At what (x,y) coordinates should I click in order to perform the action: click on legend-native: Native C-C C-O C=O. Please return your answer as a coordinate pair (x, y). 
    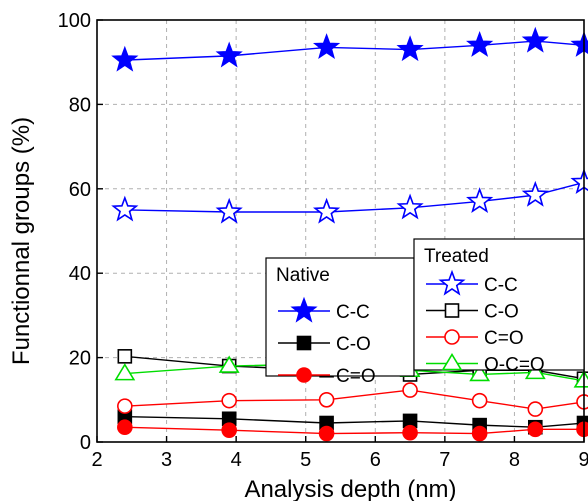
    Looking at the image, I should click on (340, 322).